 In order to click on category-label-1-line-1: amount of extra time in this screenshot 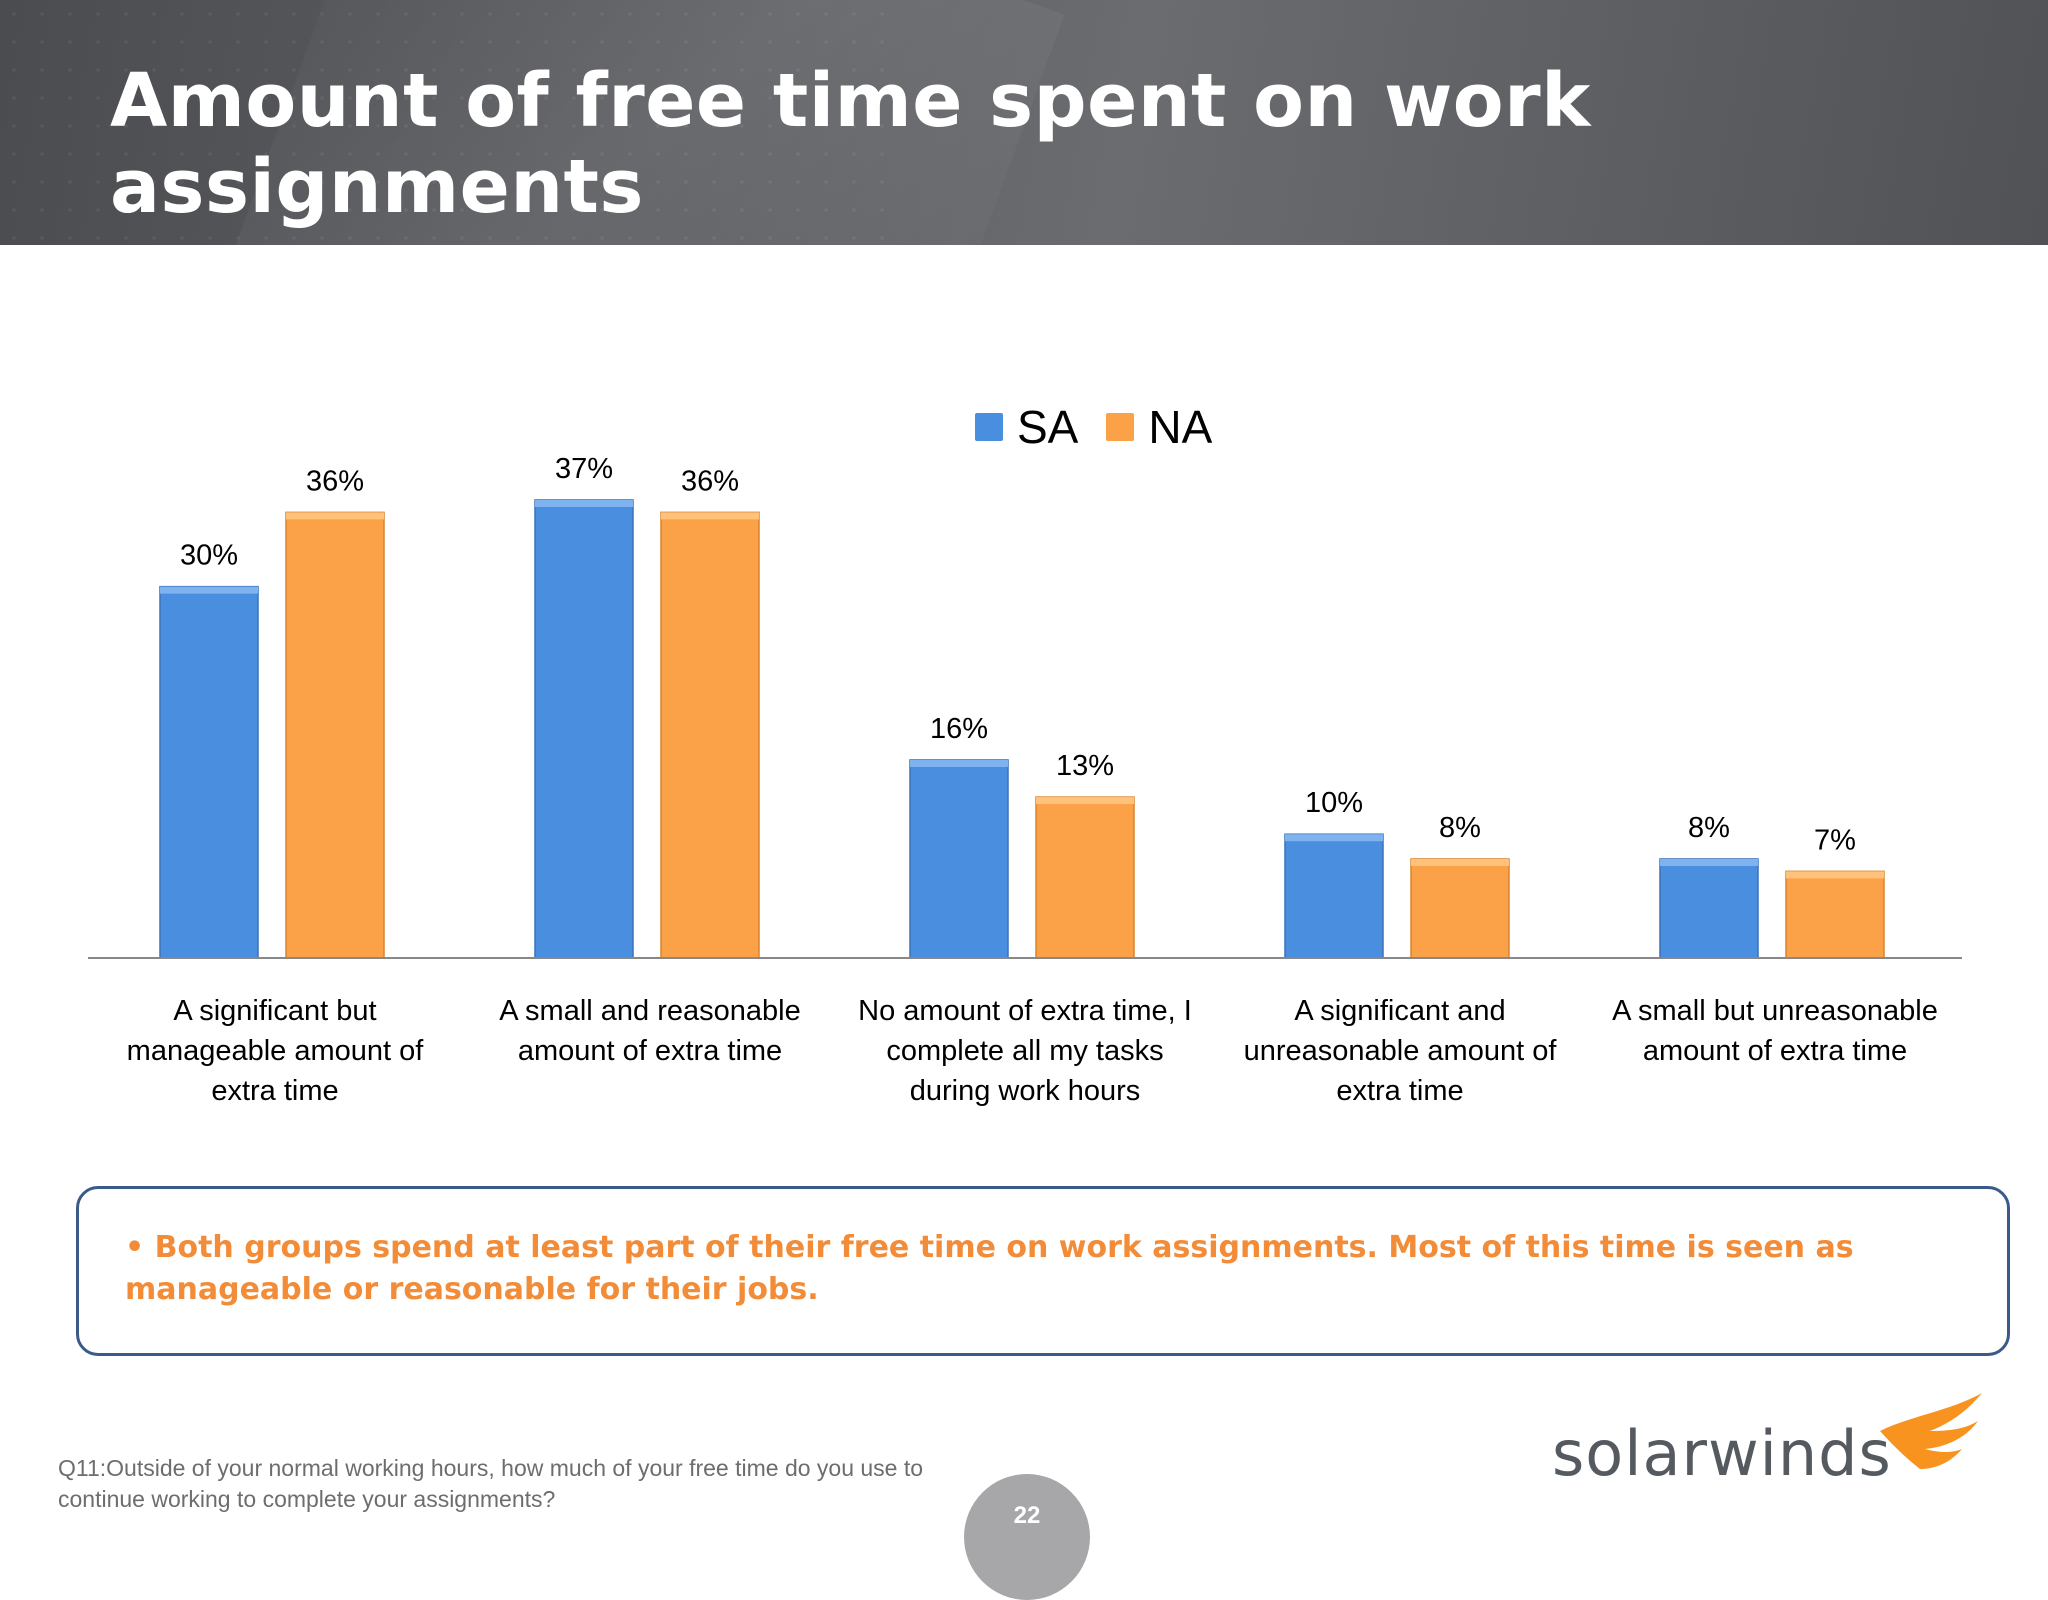, I will do `click(650, 1051)`.